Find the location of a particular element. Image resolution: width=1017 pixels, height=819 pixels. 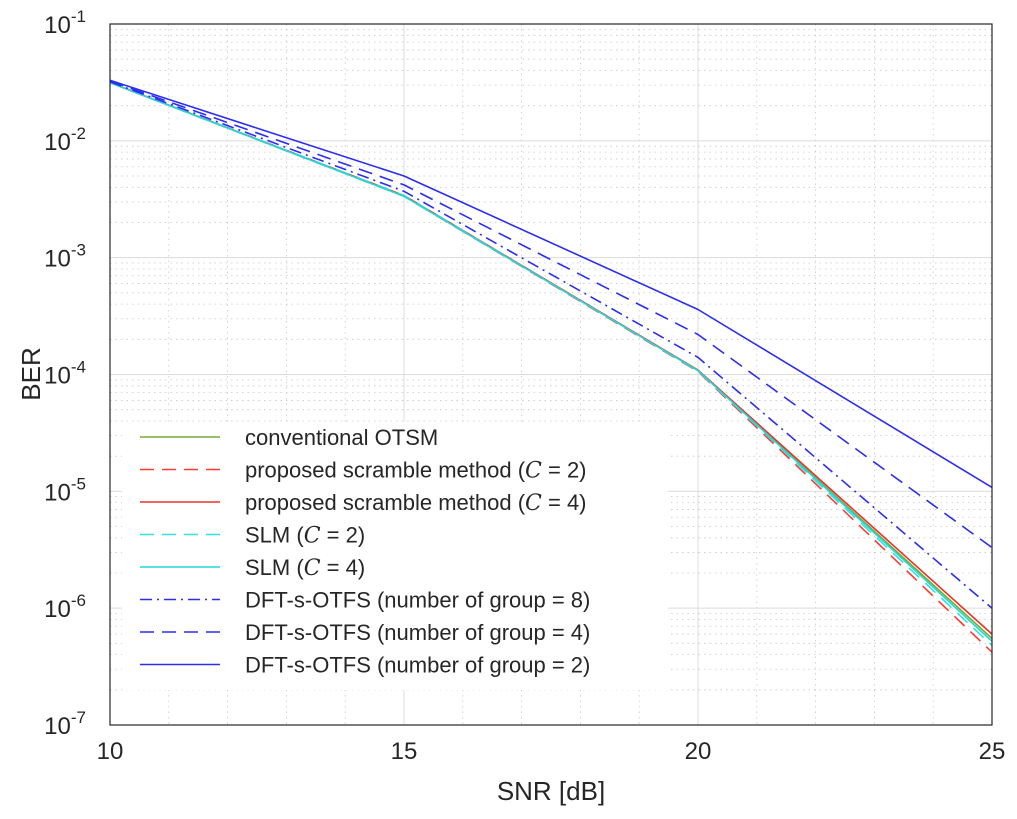

legend-label: DFT-s-OTFS (number of group = 8) is located at coordinates (417, 600).